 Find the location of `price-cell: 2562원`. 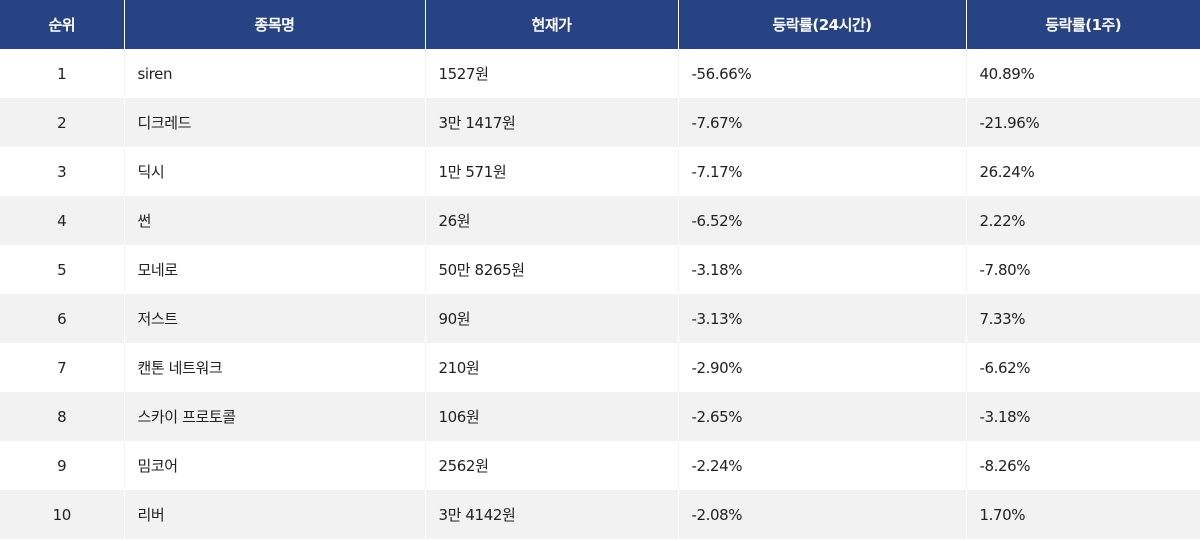

price-cell: 2562원 is located at coordinates (551, 465).